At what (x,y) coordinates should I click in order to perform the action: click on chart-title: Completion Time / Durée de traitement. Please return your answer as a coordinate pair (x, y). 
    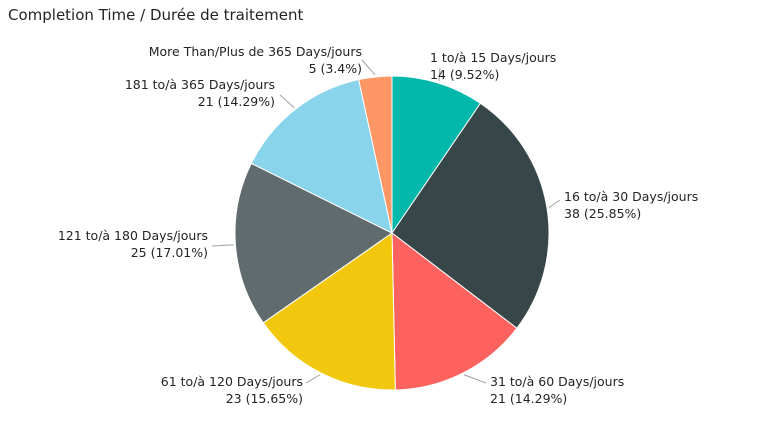
    Looking at the image, I should click on (156, 15).